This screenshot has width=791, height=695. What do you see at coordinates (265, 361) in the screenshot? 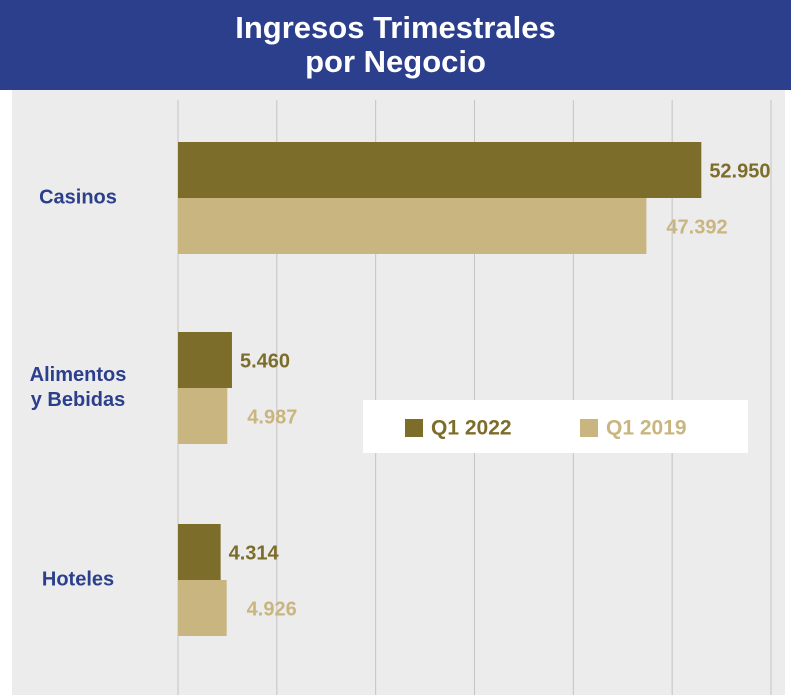
I see `value-label: 5.460` at bounding box center [265, 361].